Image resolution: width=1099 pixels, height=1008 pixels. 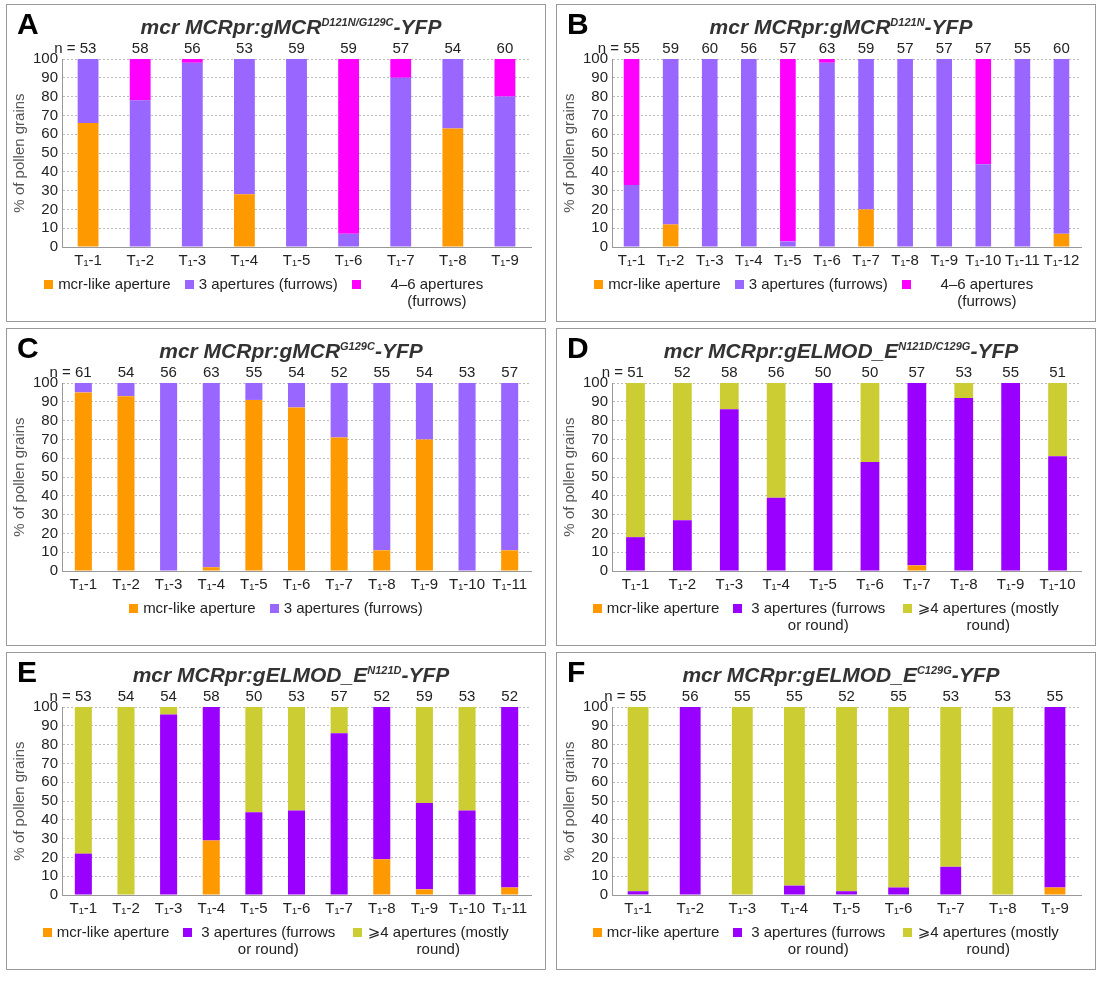 I want to click on text: B, so click(x=578, y=24).